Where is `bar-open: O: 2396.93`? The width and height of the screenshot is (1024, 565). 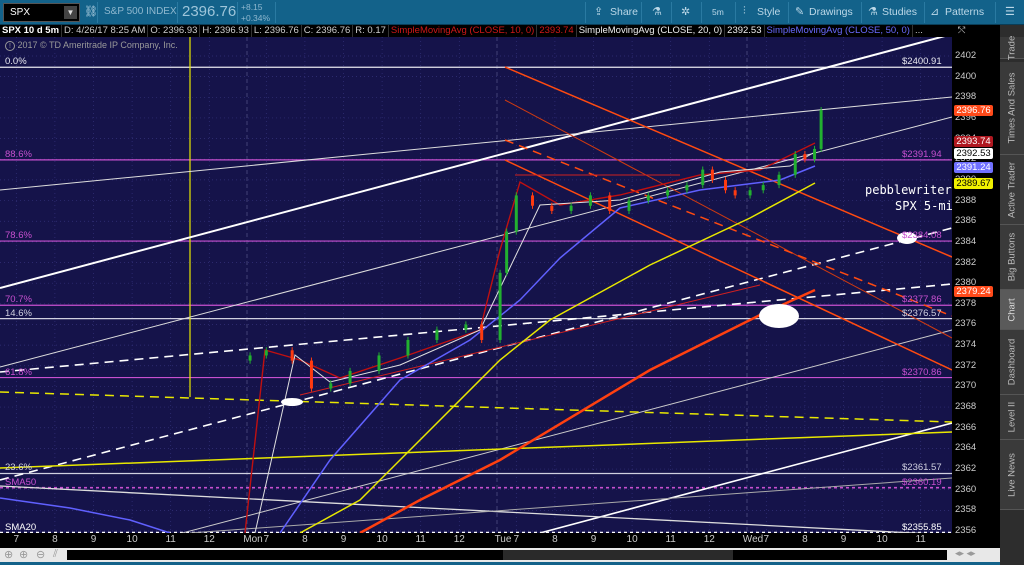 bar-open: O: 2396.93 is located at coordinates (174, 31).